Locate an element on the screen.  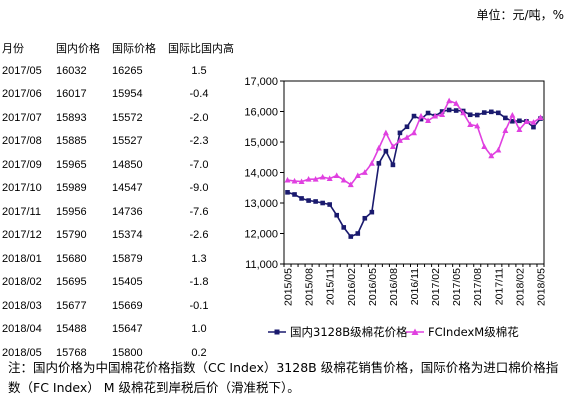
cell-domestic-price: 15885 is located at coordinates (71, 141).